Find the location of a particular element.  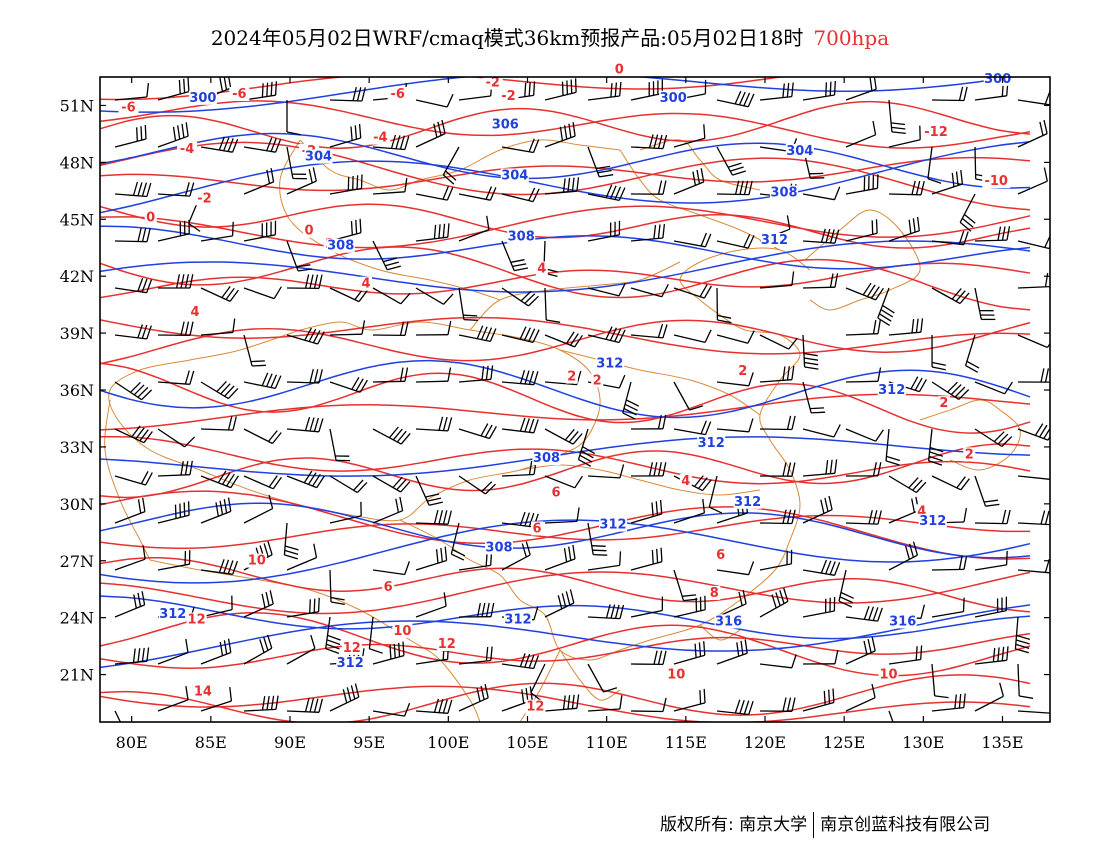

lat-tick-label: 42N is located at coordinates (77, 276).